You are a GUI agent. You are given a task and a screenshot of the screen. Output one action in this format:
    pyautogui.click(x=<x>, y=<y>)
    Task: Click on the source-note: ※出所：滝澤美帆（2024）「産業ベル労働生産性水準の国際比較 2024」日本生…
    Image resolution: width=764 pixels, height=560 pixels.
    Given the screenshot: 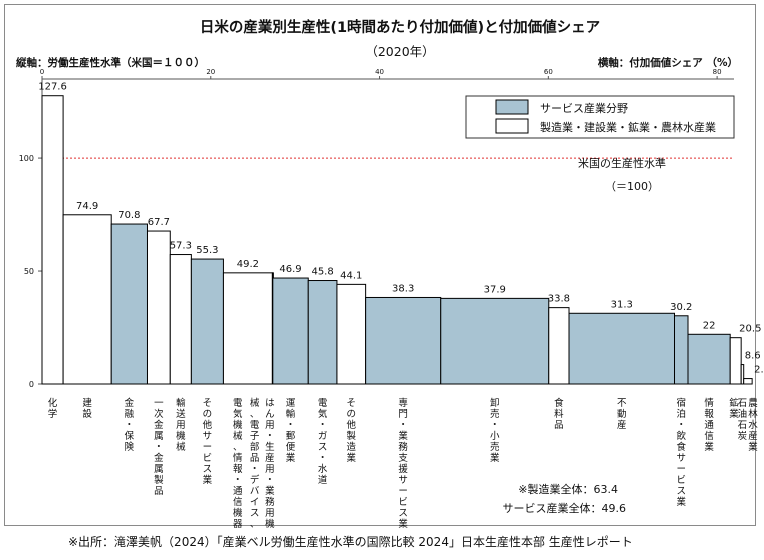 What is the action you would take?
    pyautogui.click(x=350, y=541)
    